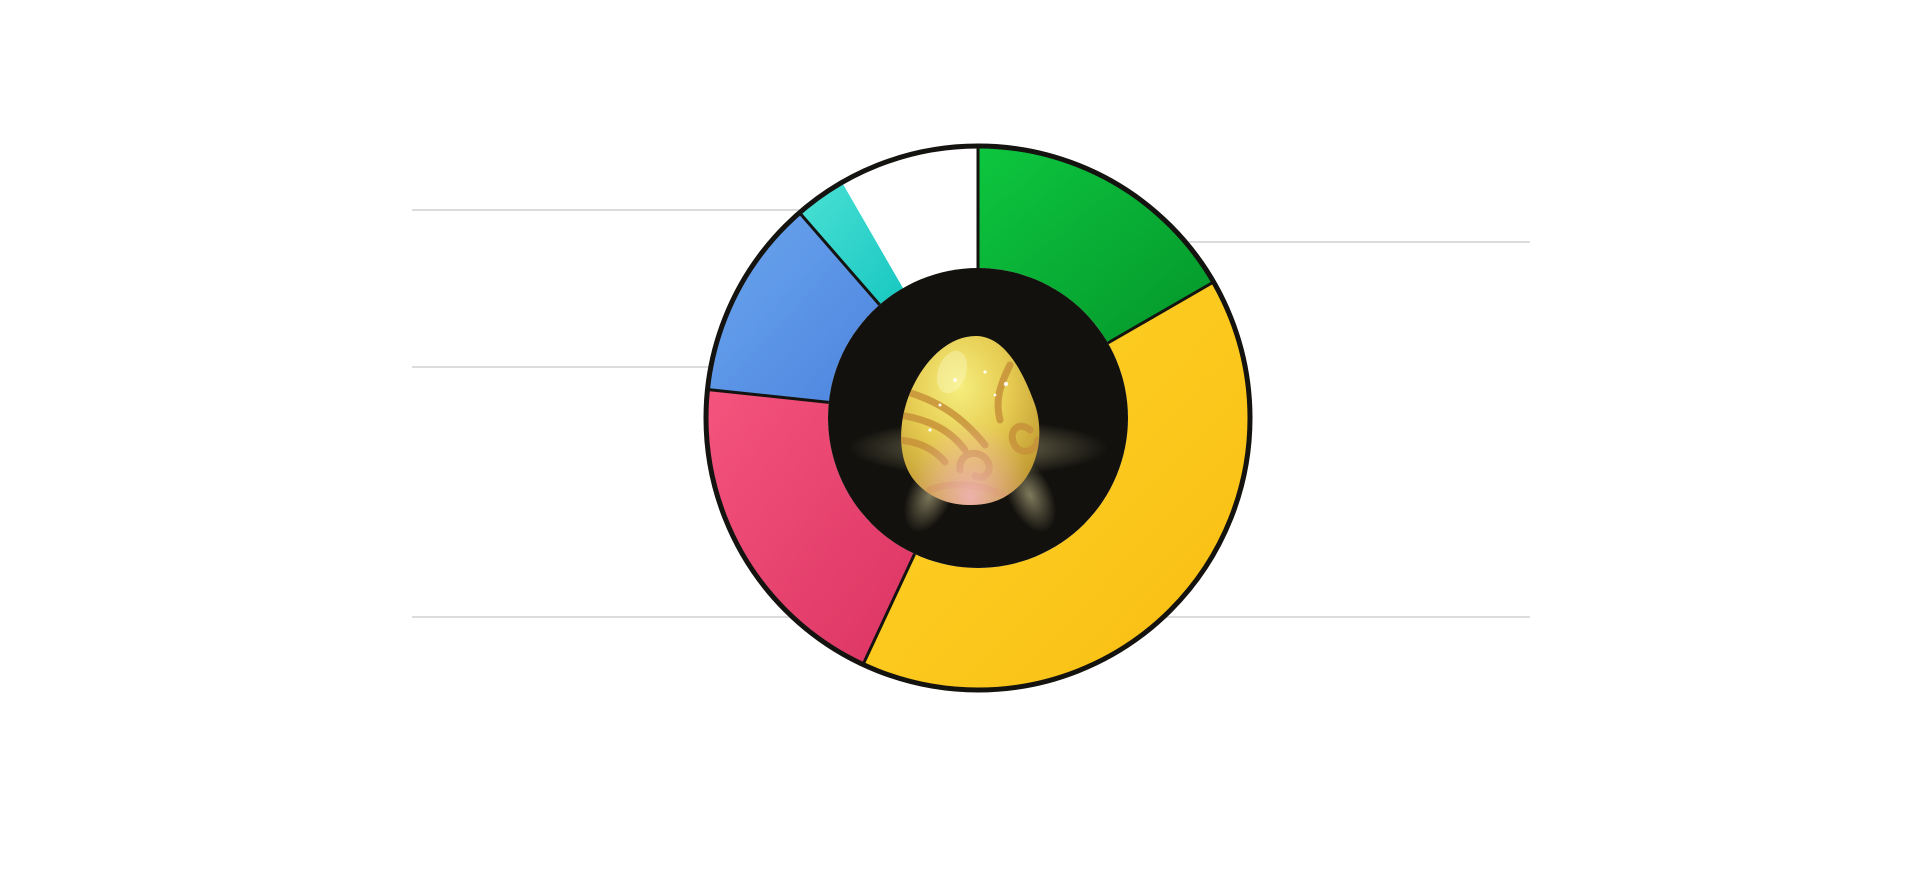 Image resolution: width=1920 pixels, height=884 pixels. What do you see at coordinates (970, 420) in the screenshot?
I see `golden-egg-icon` at bounding box center [970, 420].